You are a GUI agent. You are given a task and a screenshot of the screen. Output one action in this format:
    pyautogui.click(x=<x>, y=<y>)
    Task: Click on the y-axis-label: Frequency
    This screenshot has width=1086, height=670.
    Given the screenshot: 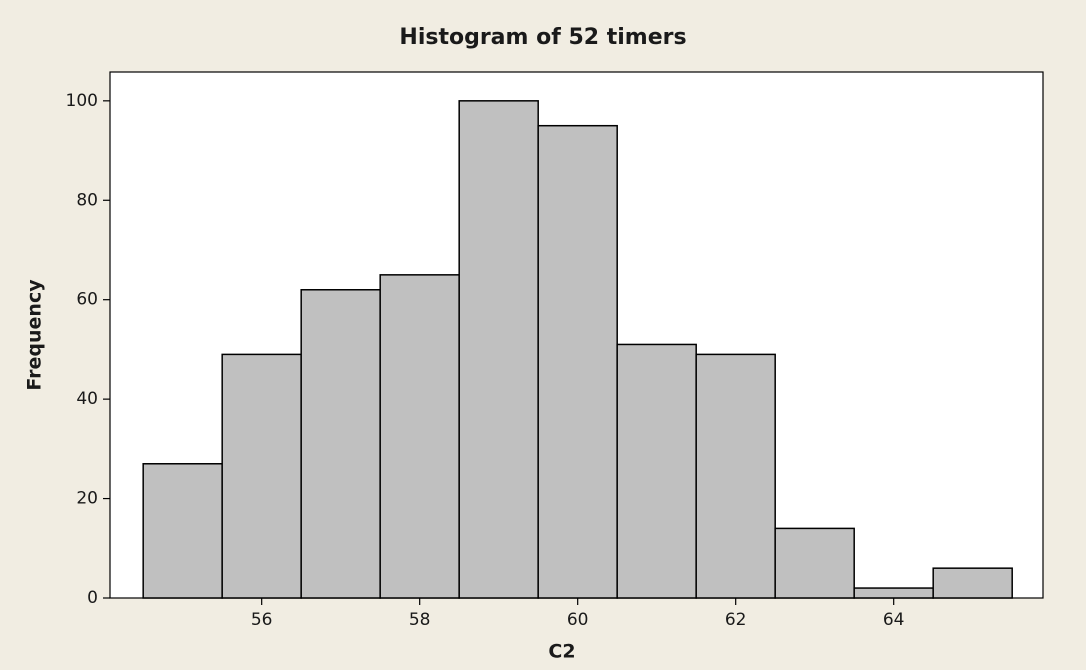 What is the action you would take?
    pyautogui.click(x=35, y=335)
    